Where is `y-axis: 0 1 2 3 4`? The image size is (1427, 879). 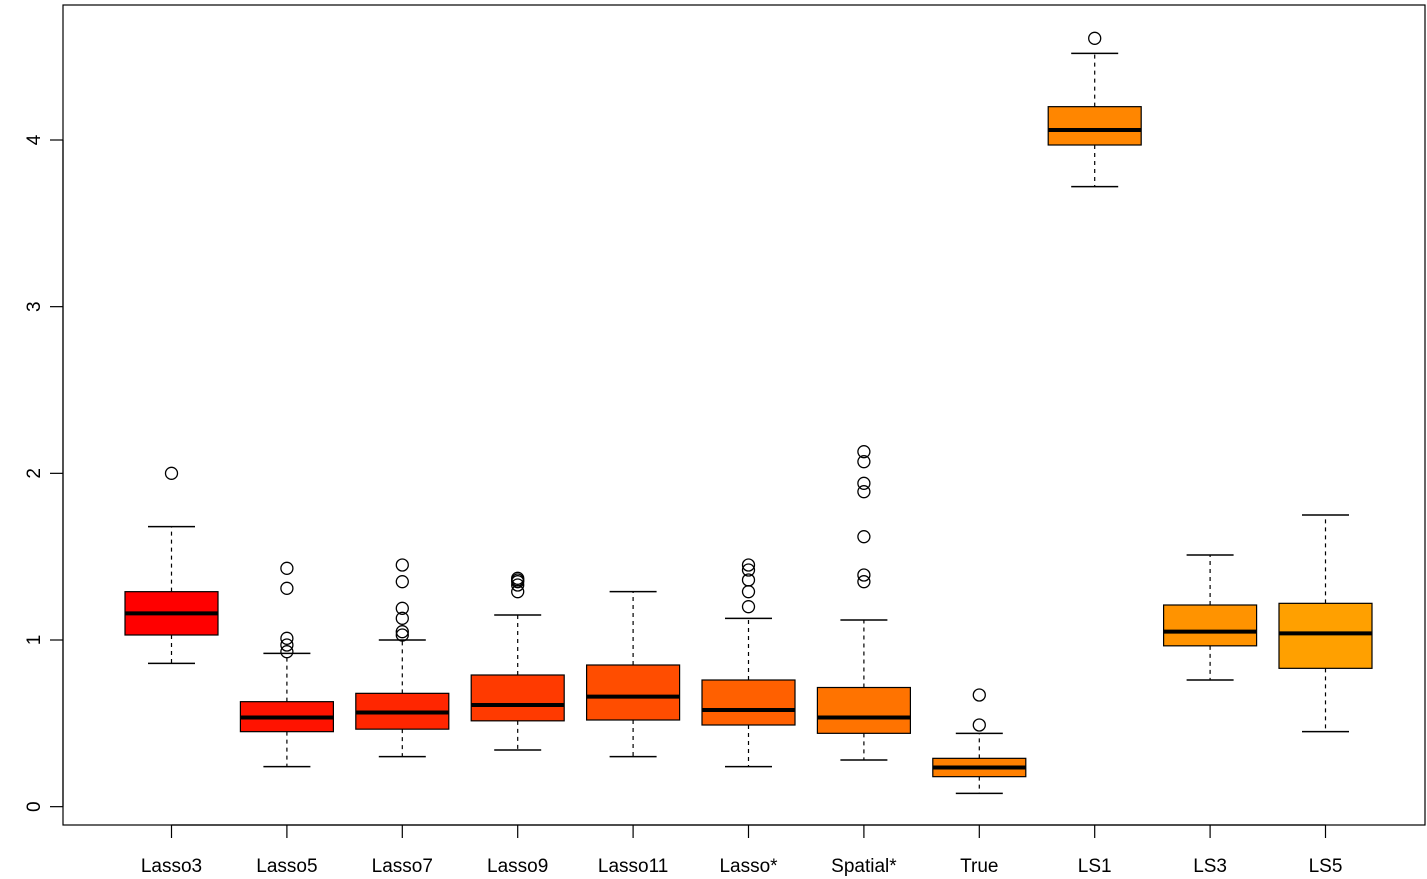
y-axis: 0 1 2 3 4 is located at coordinates (44, 473).